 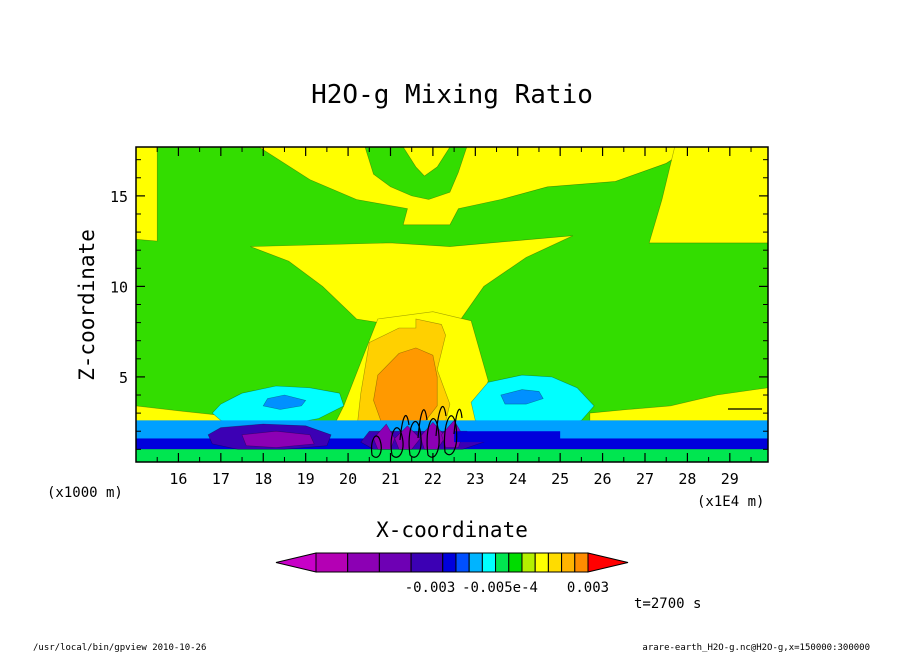 I want to click on x-axis-unit: (x1E4 m), so click(x=730, y=502).